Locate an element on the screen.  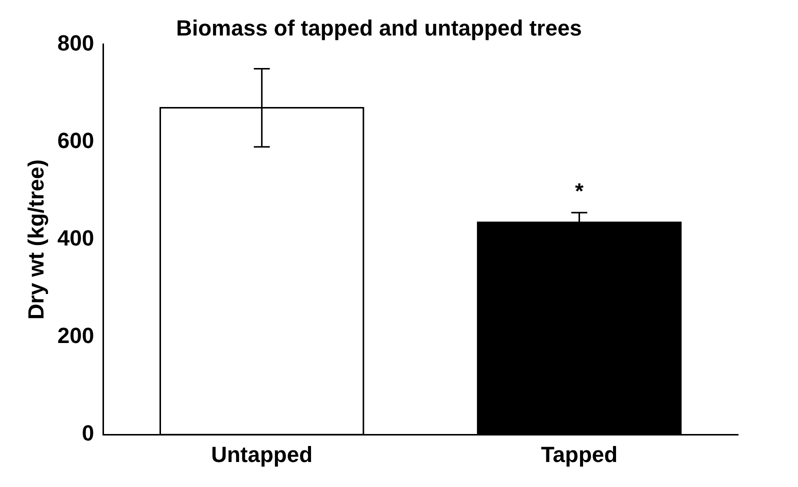
y-axis-title: Dry wt (kg/tree) is located at coordinates (35, 239).